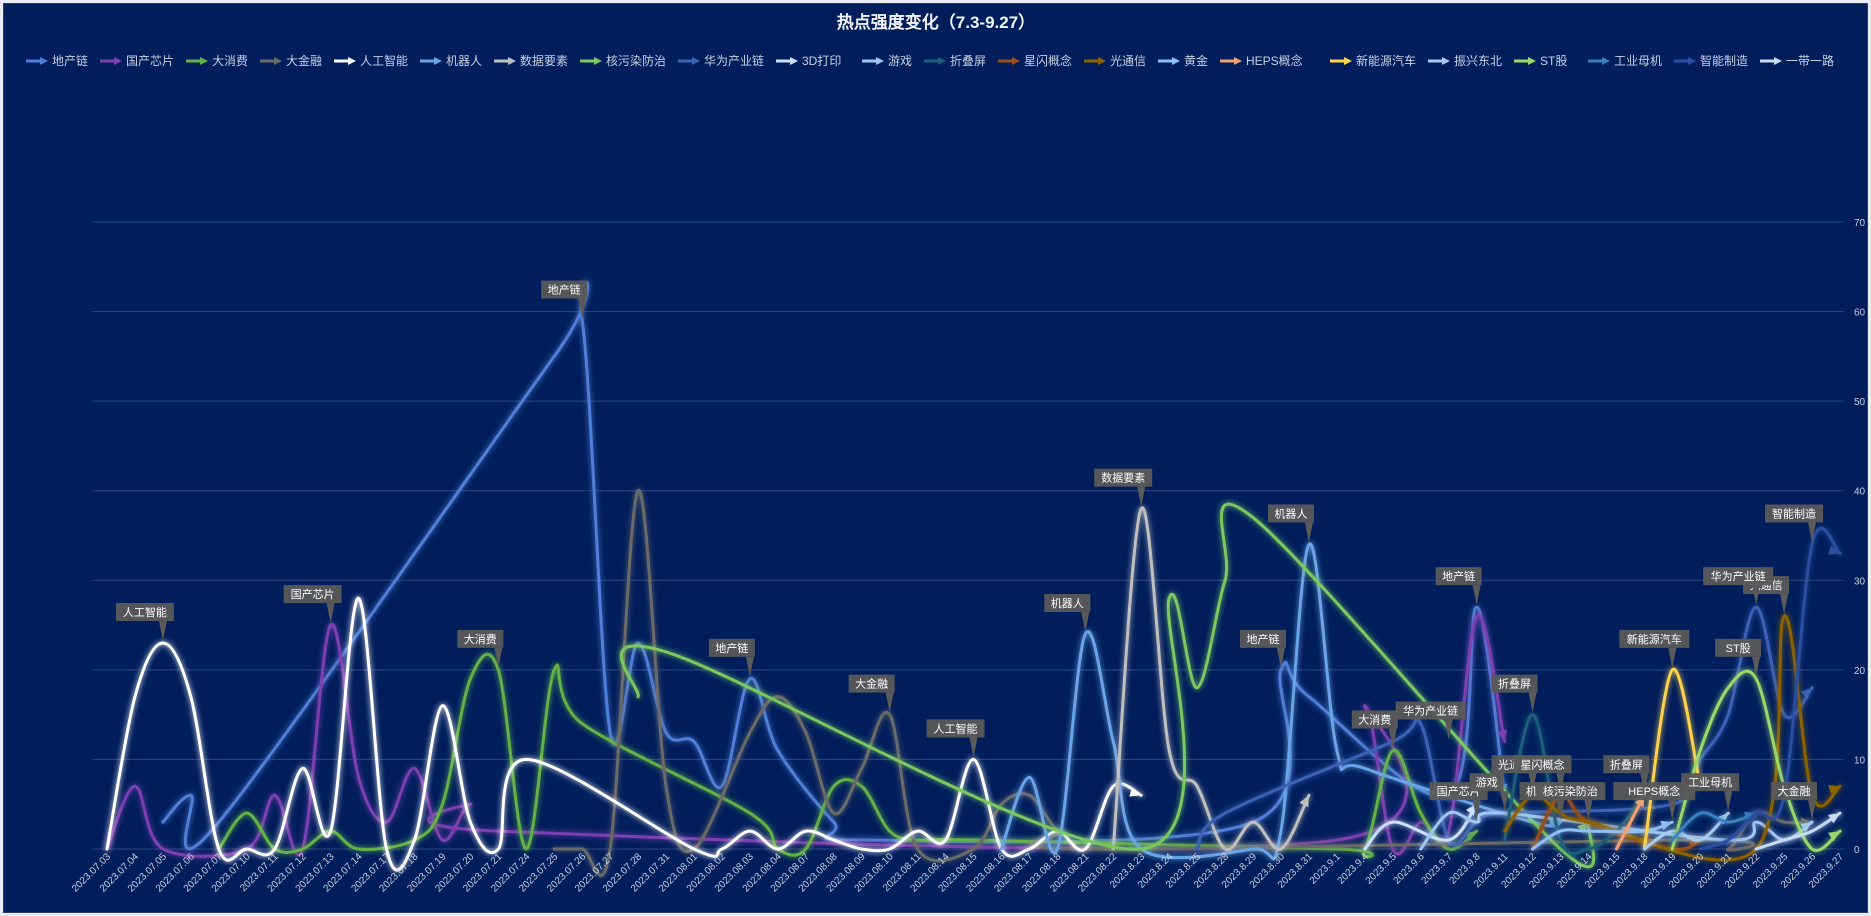 The height and width of the screenshot is (916, 1871). Describe the element at coordinates (1048, 60) in the screenshot. I see `legend-label: 星闪概念` at that location.